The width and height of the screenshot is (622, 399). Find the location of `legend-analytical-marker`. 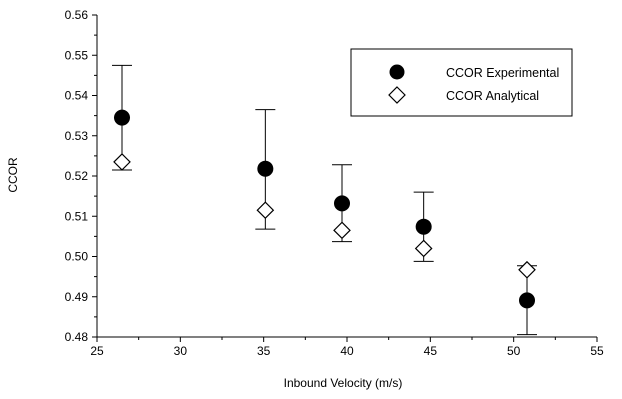

legend-analytical-marker is located at coordinates (397, 95).